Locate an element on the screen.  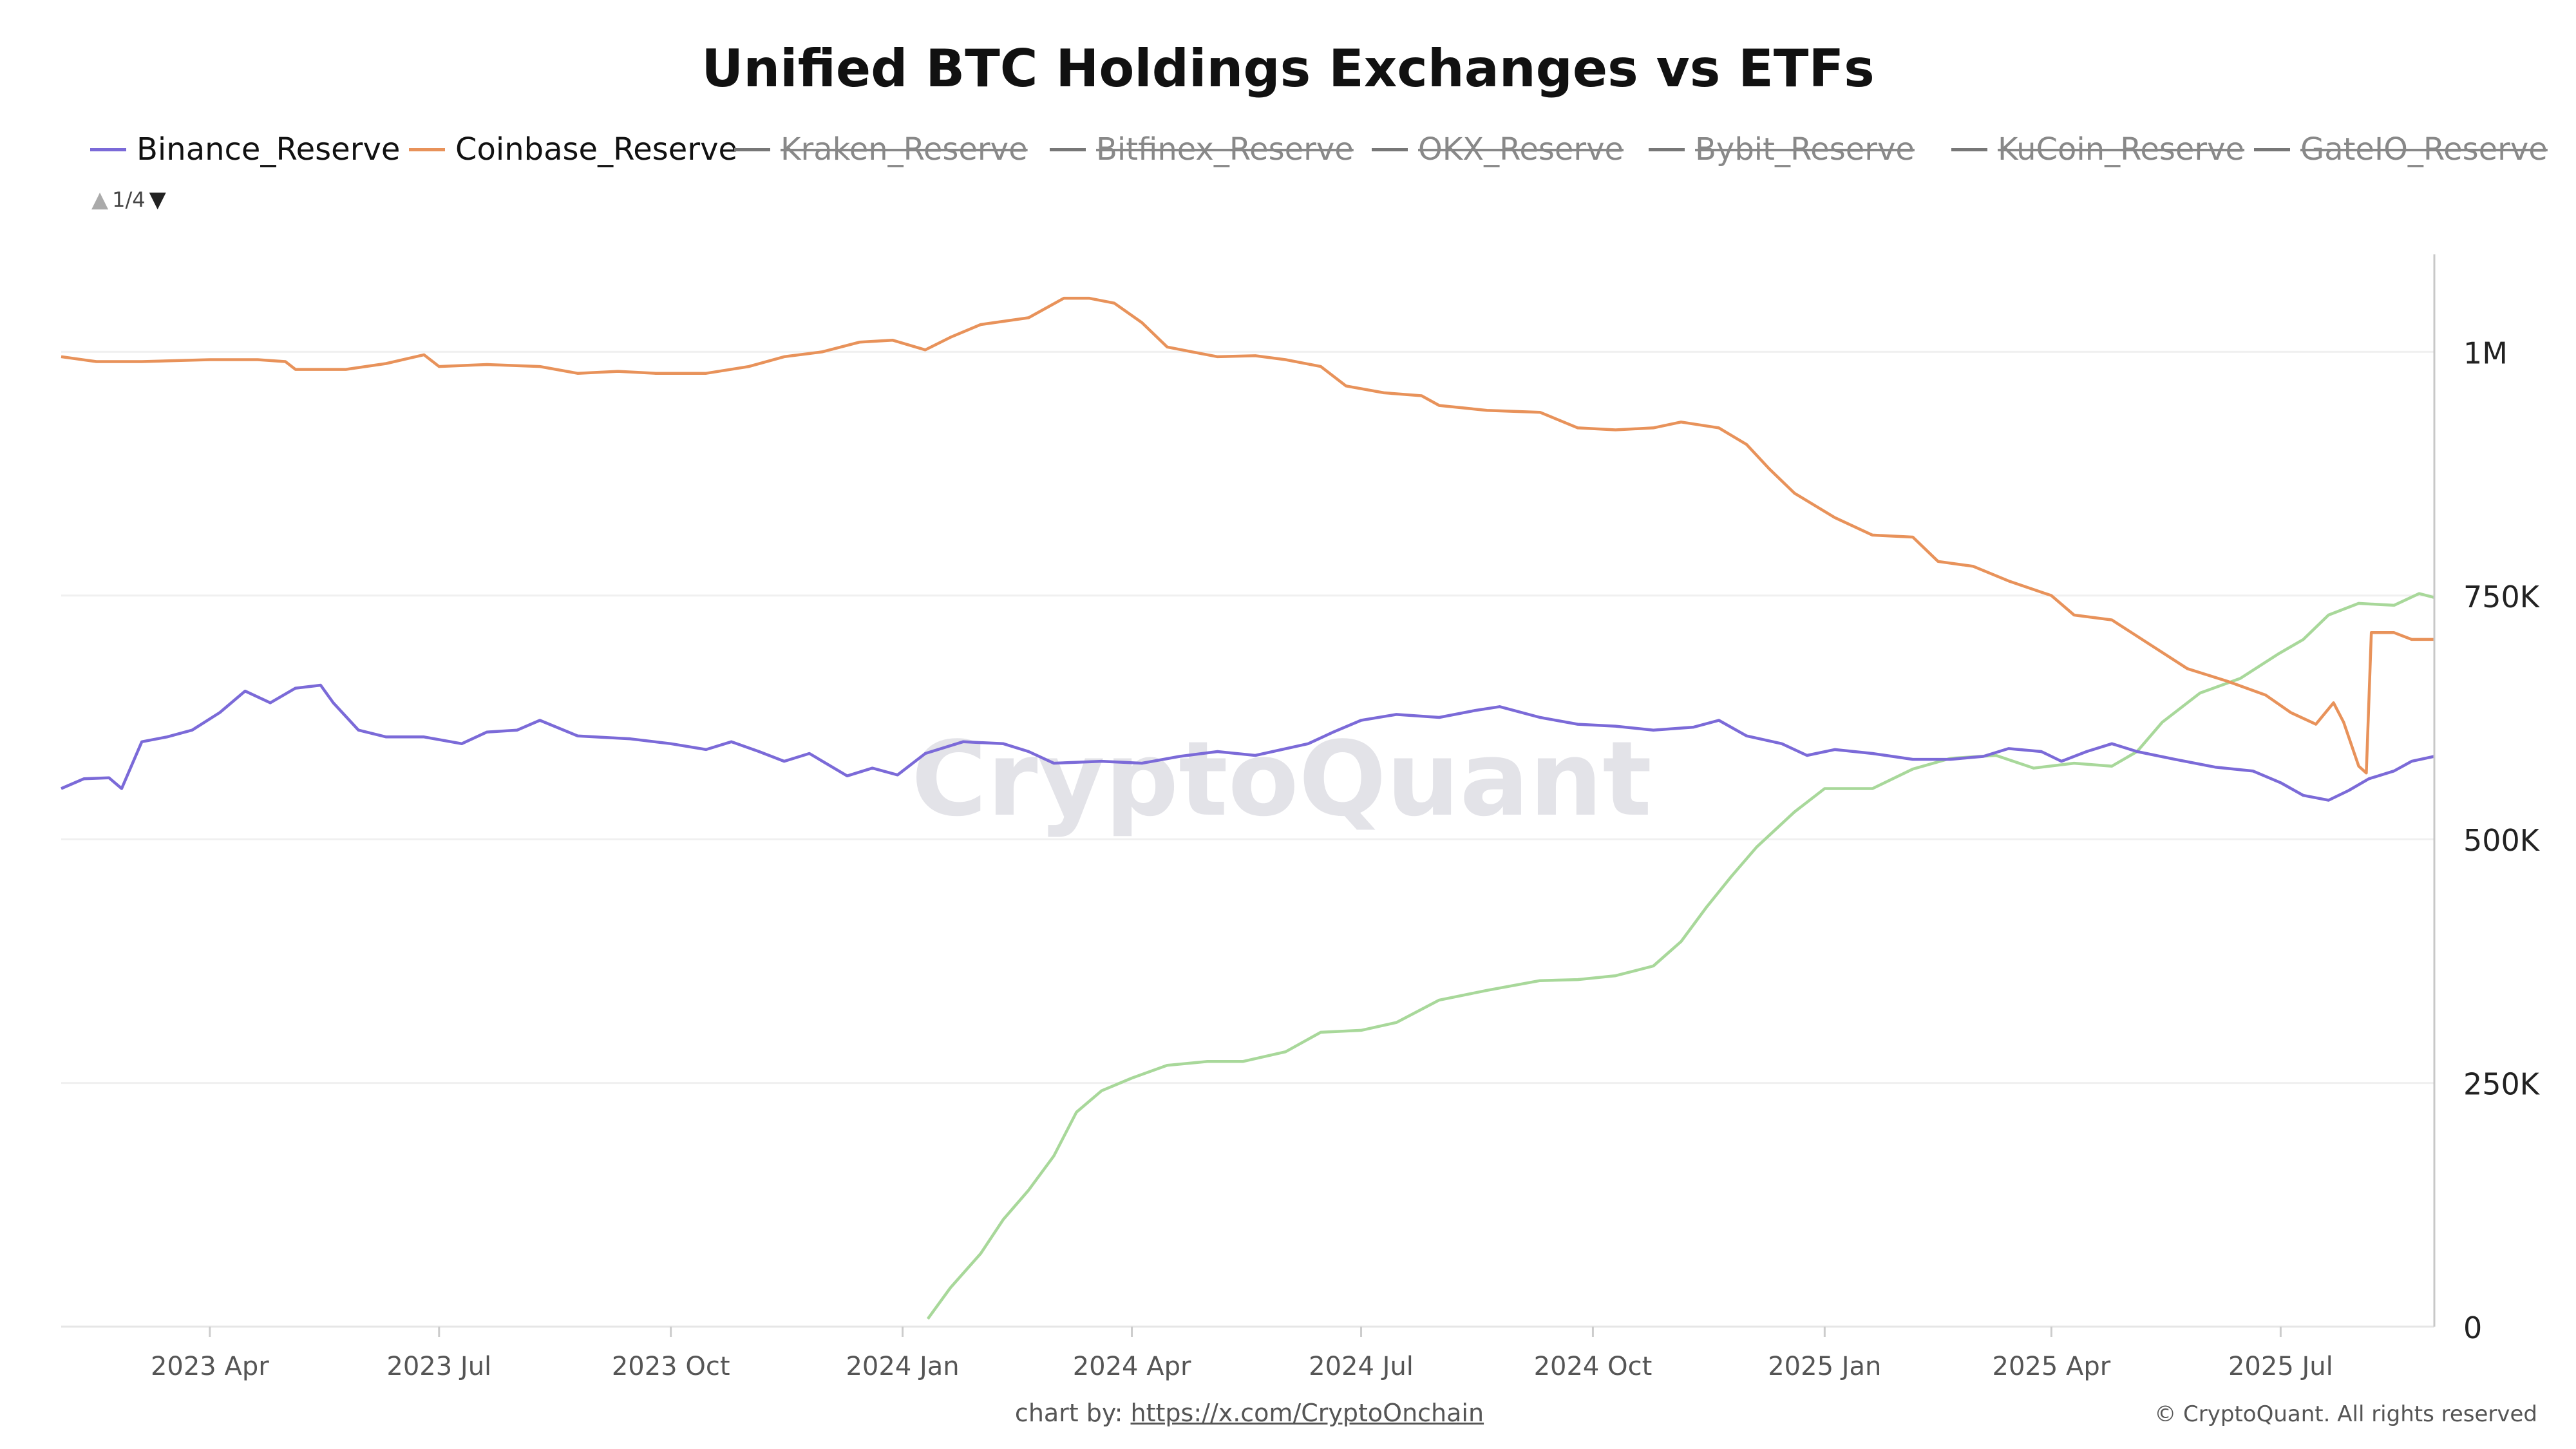
legend-item-bitfinex-reserve: Bitfinex_Reserve is located at coordinates (1202, 149).